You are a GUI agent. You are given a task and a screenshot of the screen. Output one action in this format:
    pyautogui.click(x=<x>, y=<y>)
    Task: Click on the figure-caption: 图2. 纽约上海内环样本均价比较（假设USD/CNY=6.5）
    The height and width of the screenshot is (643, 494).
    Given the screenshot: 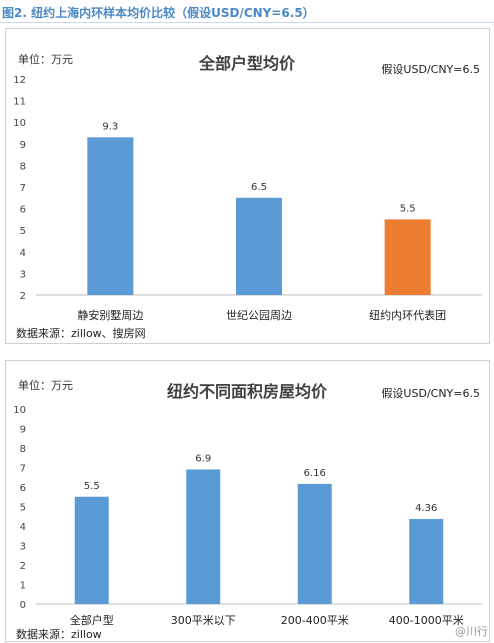 What is the action you would take?
    pyautogui.click(x=158, y=13)
    